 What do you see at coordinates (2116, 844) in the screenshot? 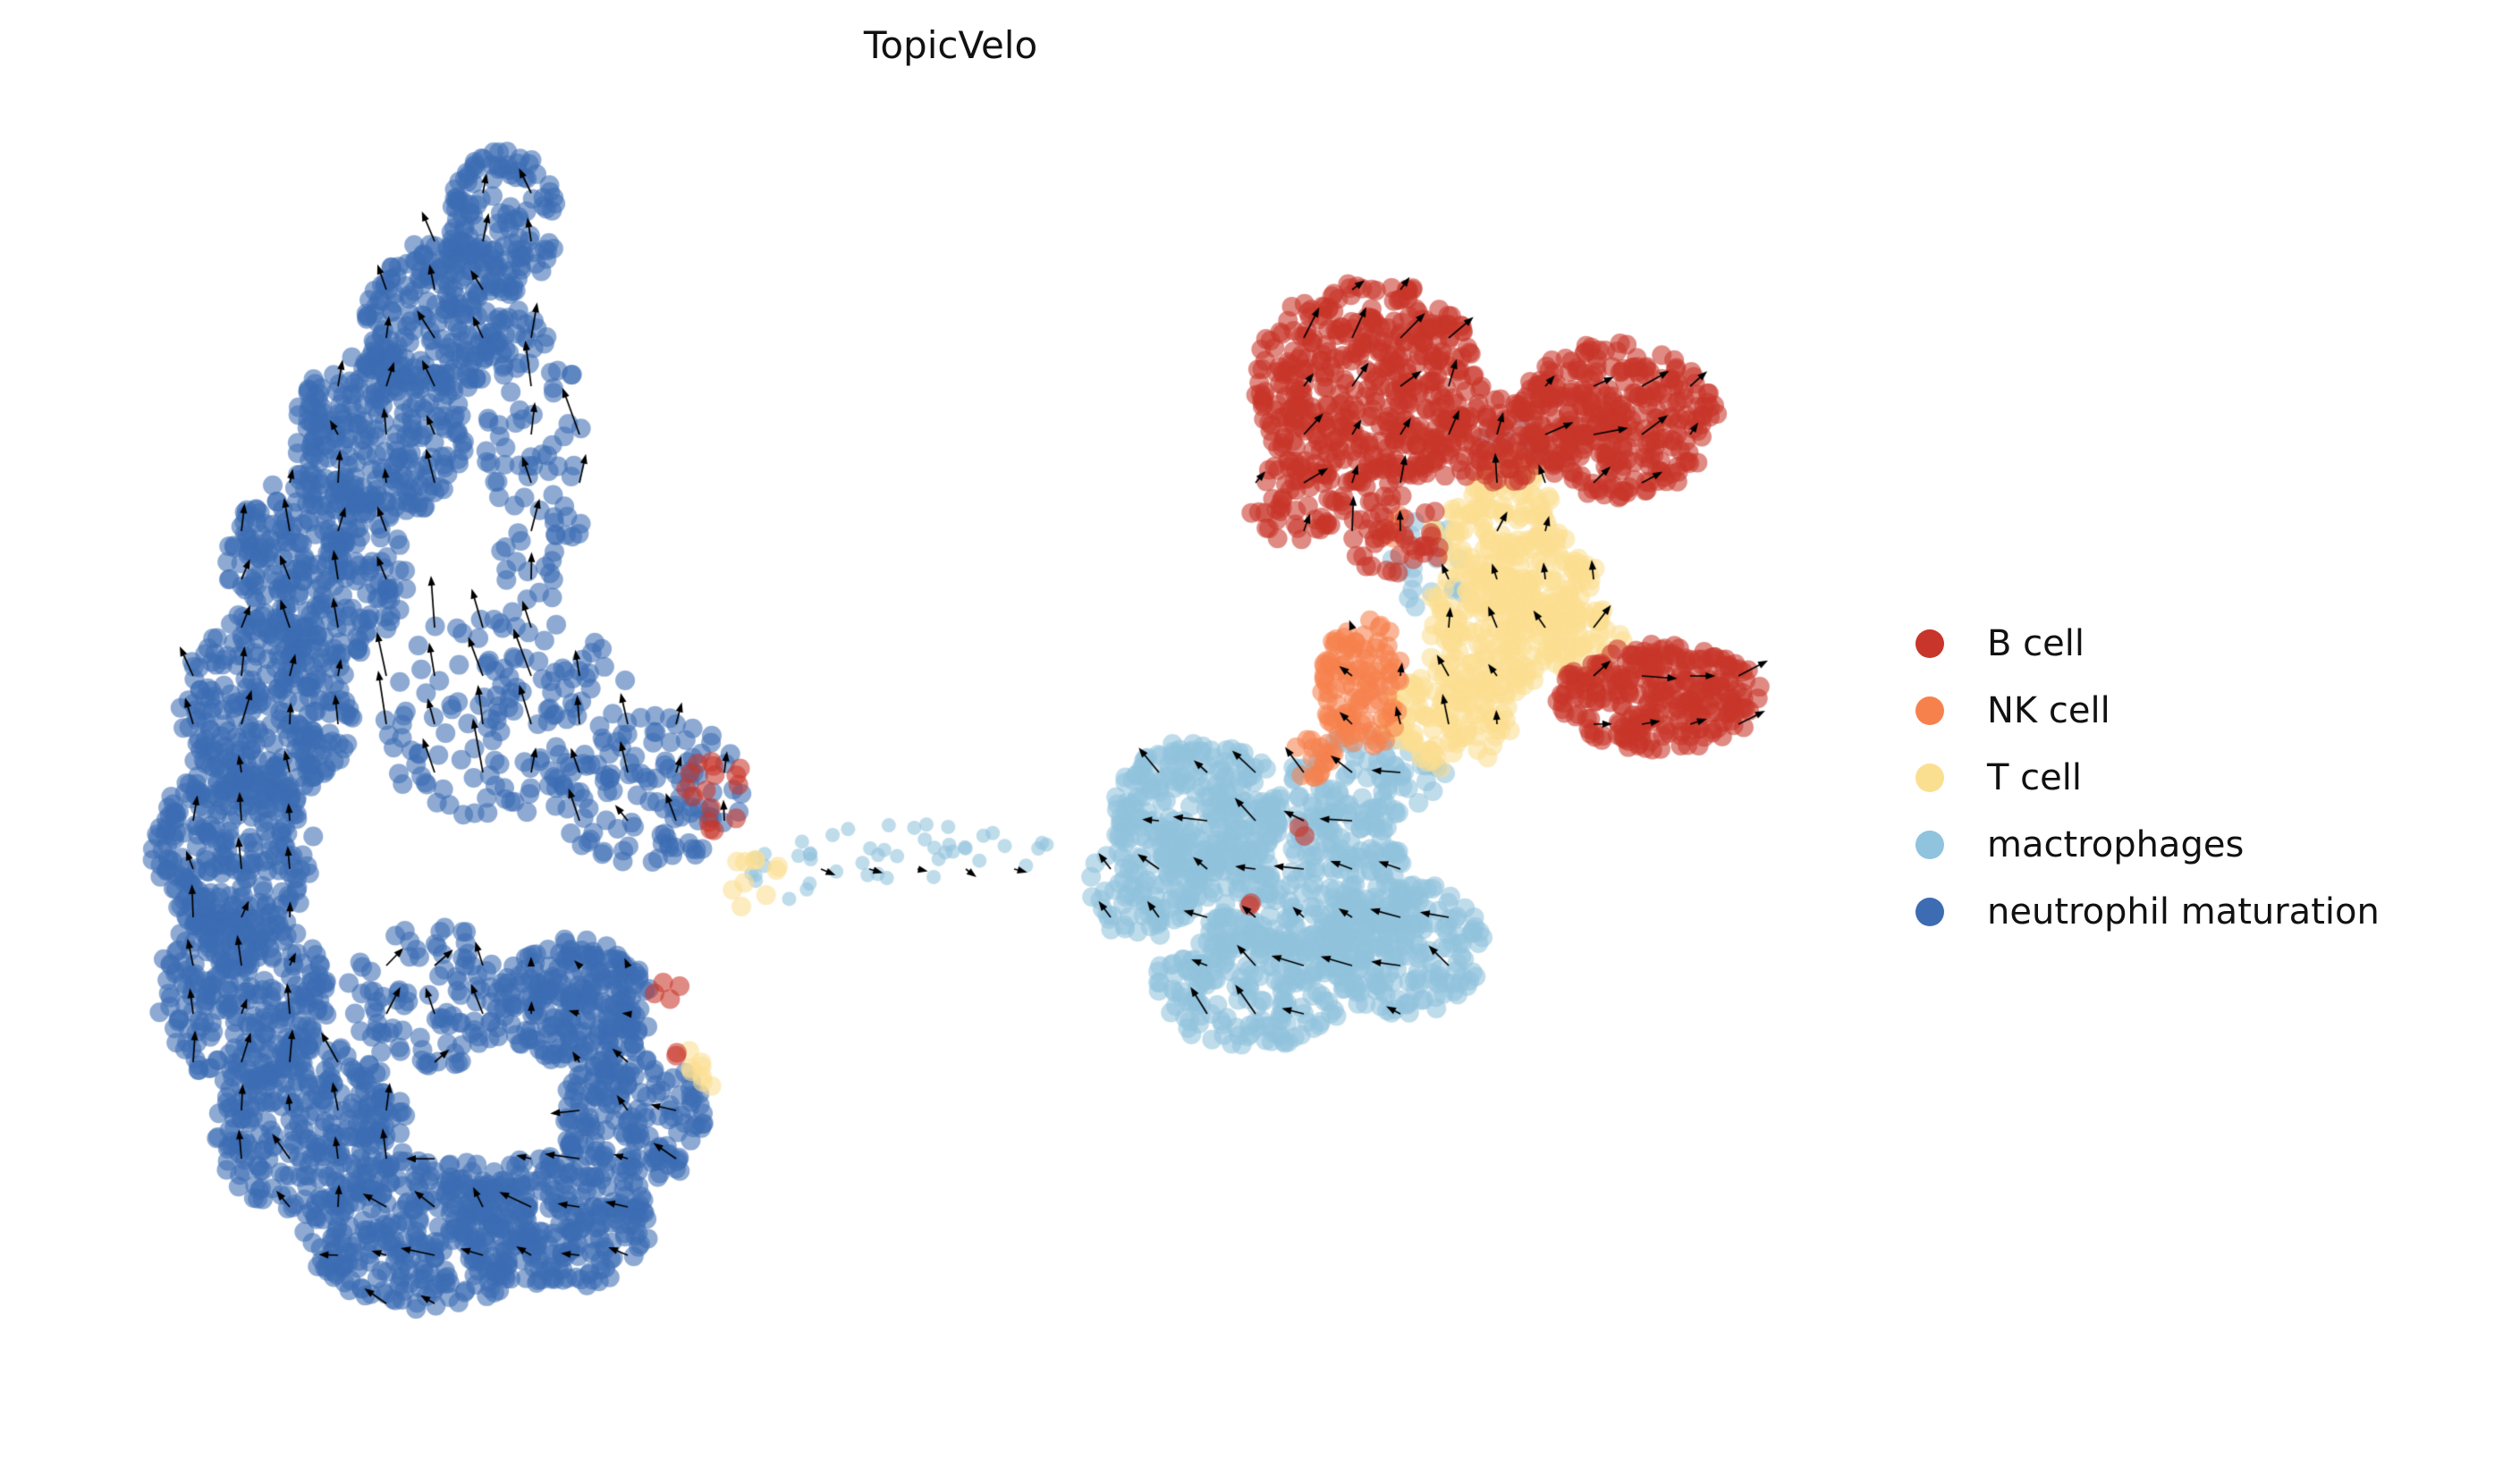
I see `legend-label: mactrophages` at bounding box center [2116, 844].